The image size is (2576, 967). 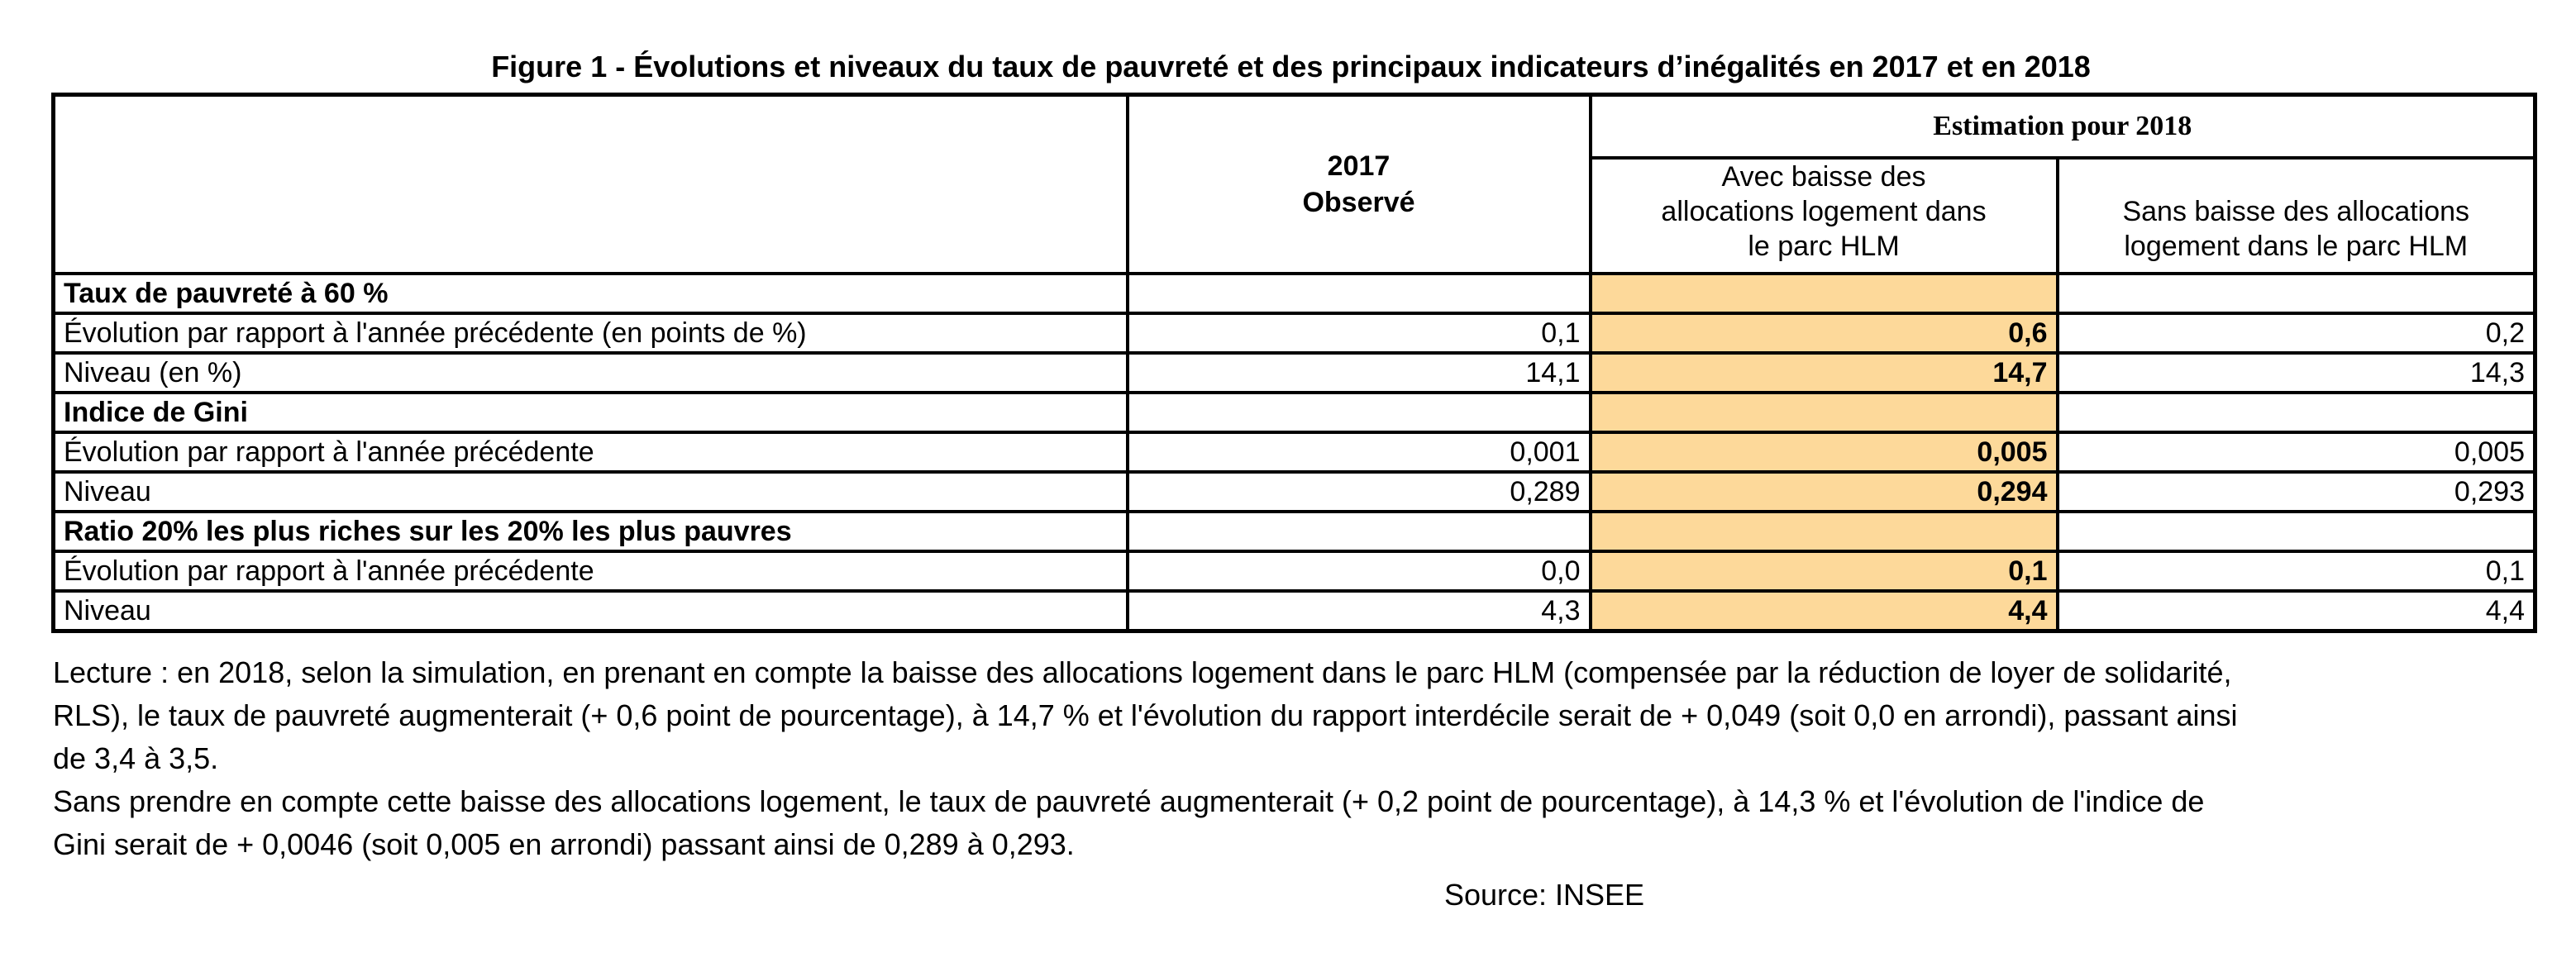 What do you see at coordinates (2062, 126) in the screenshot?
I see `header-estimation-cell: Estimation pour 2018` at bounding box center [2062, 126].